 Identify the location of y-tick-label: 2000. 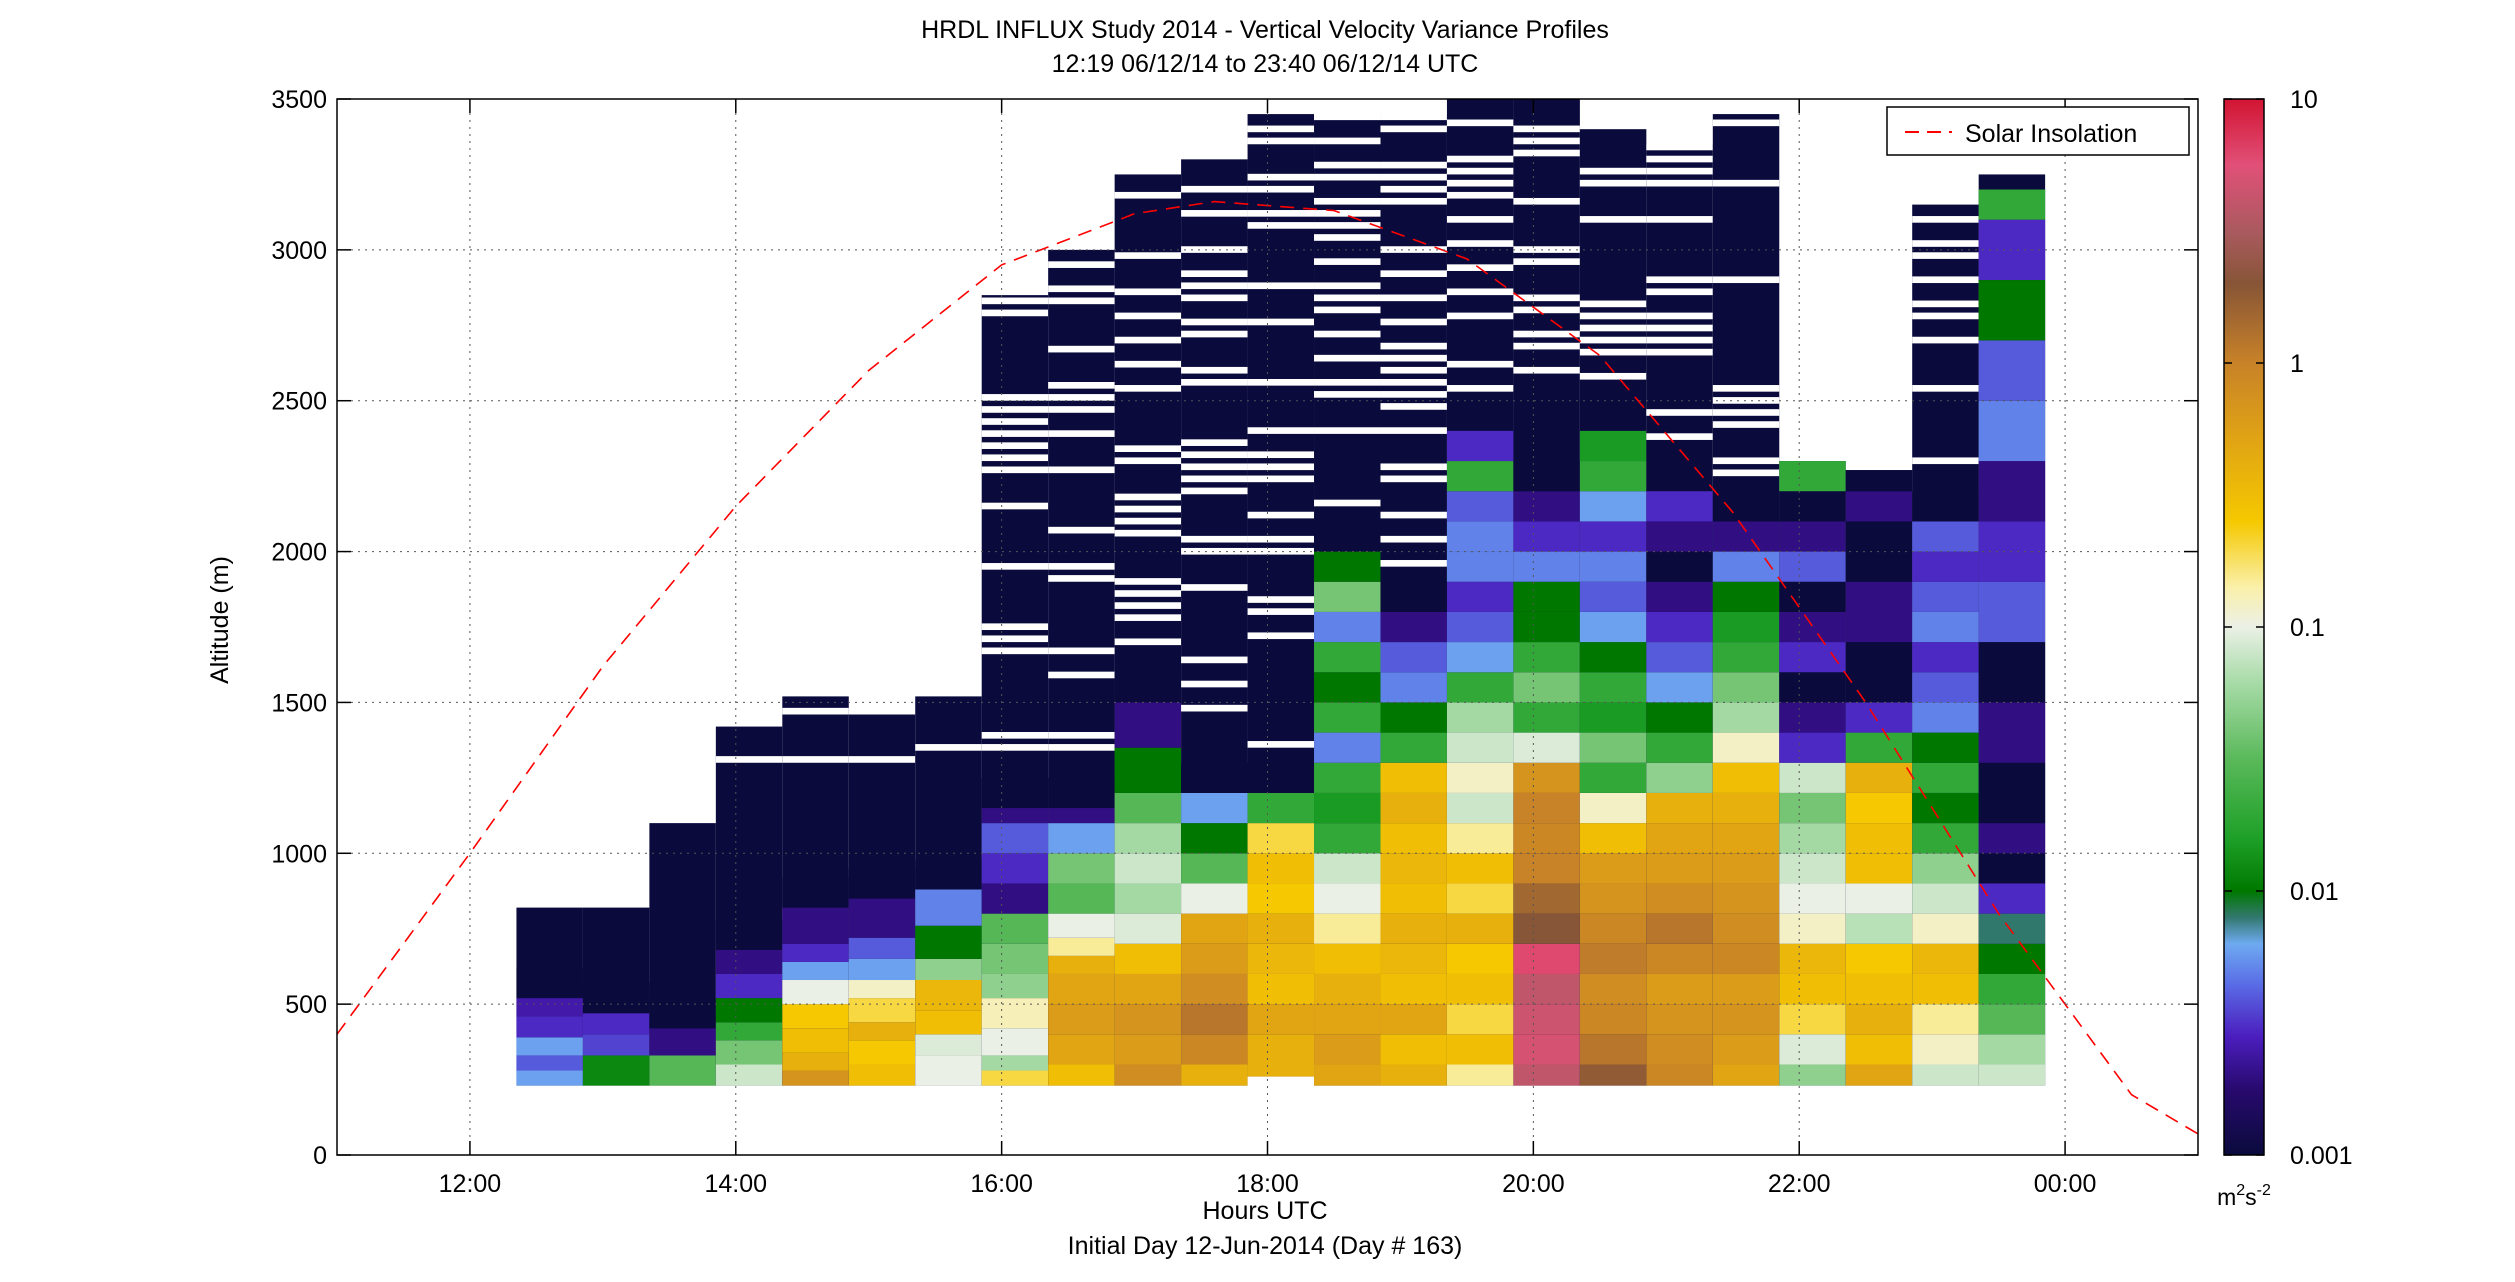
(299, 553).